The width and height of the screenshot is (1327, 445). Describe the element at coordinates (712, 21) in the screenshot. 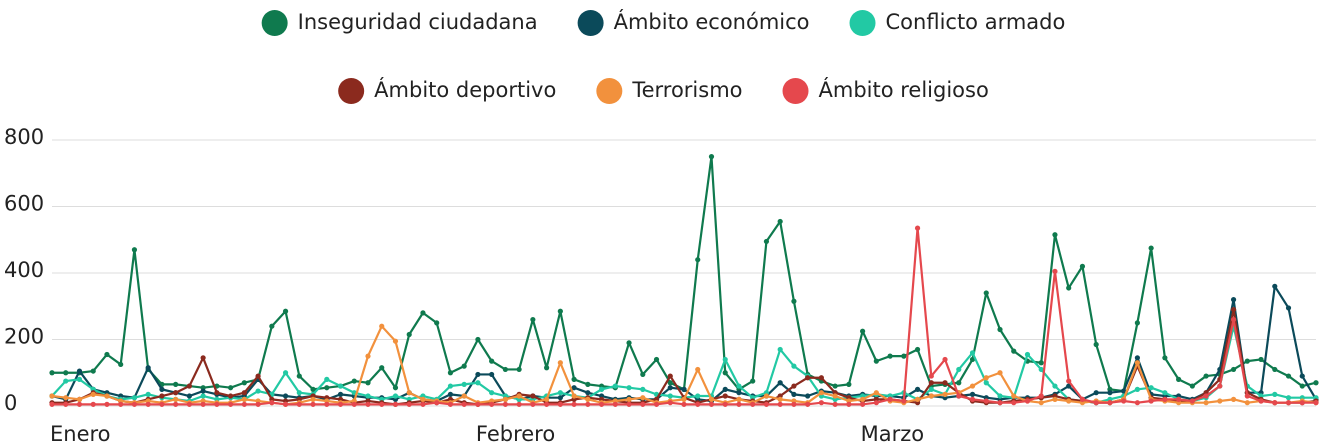

I see `legend-label: Ámbito económico` at that location.